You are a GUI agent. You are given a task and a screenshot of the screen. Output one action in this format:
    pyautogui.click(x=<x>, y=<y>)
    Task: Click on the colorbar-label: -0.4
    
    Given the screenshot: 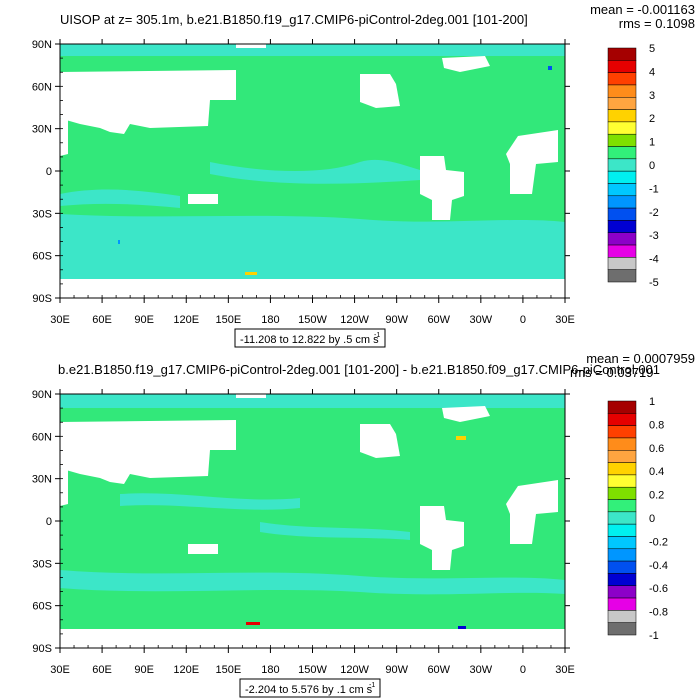 What is the action you would take?
    pyautogui.click(x=658, y=566)
    